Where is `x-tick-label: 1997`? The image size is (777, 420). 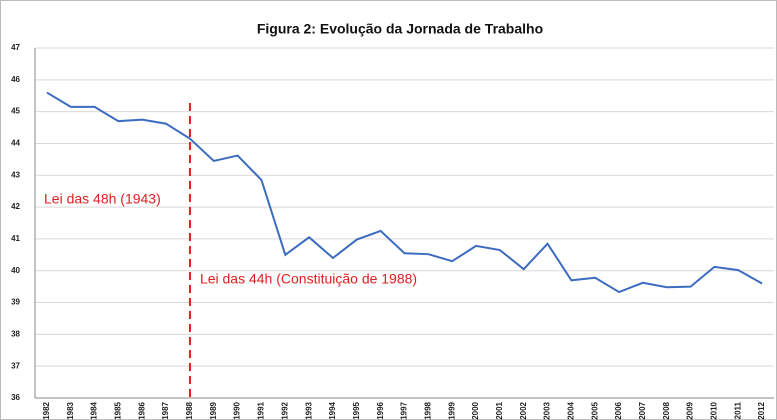
x-tick-label: 1997 is located at coordinates (404, 410).